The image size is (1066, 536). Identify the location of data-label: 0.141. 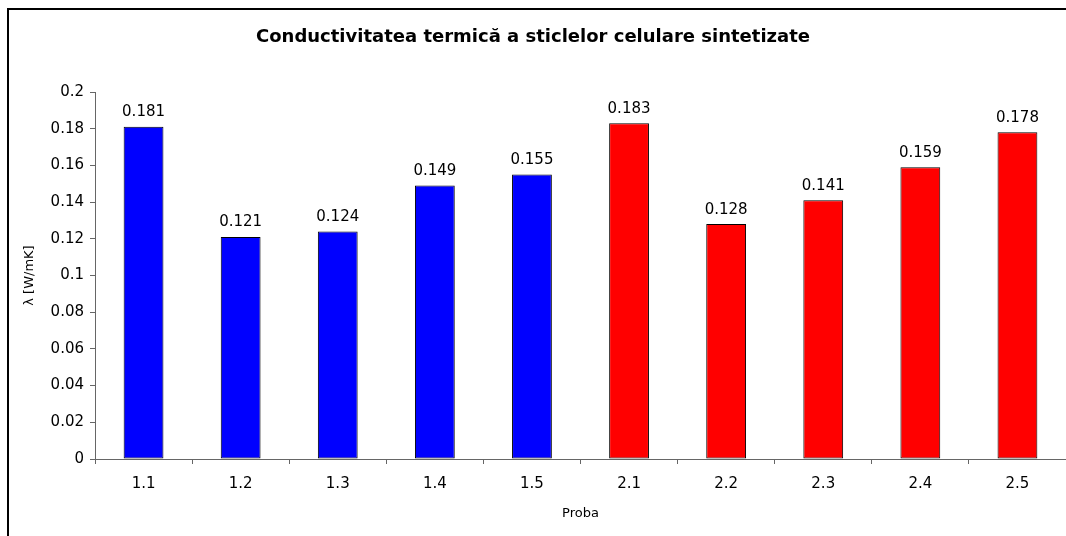
(823, 184).